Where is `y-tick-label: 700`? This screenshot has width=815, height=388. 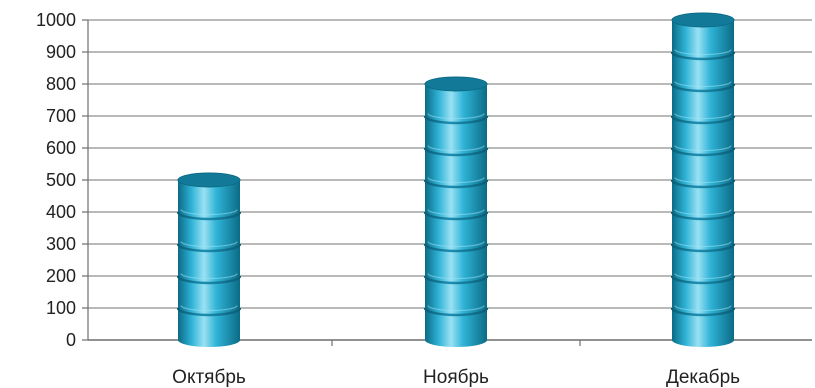 y-tick-label: 700 is located at coordinates (61, 116).